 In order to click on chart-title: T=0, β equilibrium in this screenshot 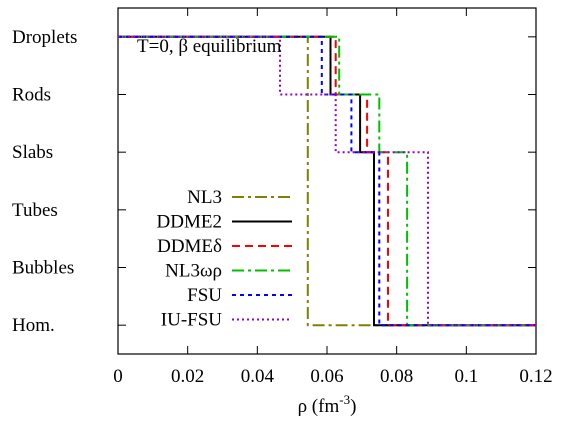, I will do `click(209, 46)`.